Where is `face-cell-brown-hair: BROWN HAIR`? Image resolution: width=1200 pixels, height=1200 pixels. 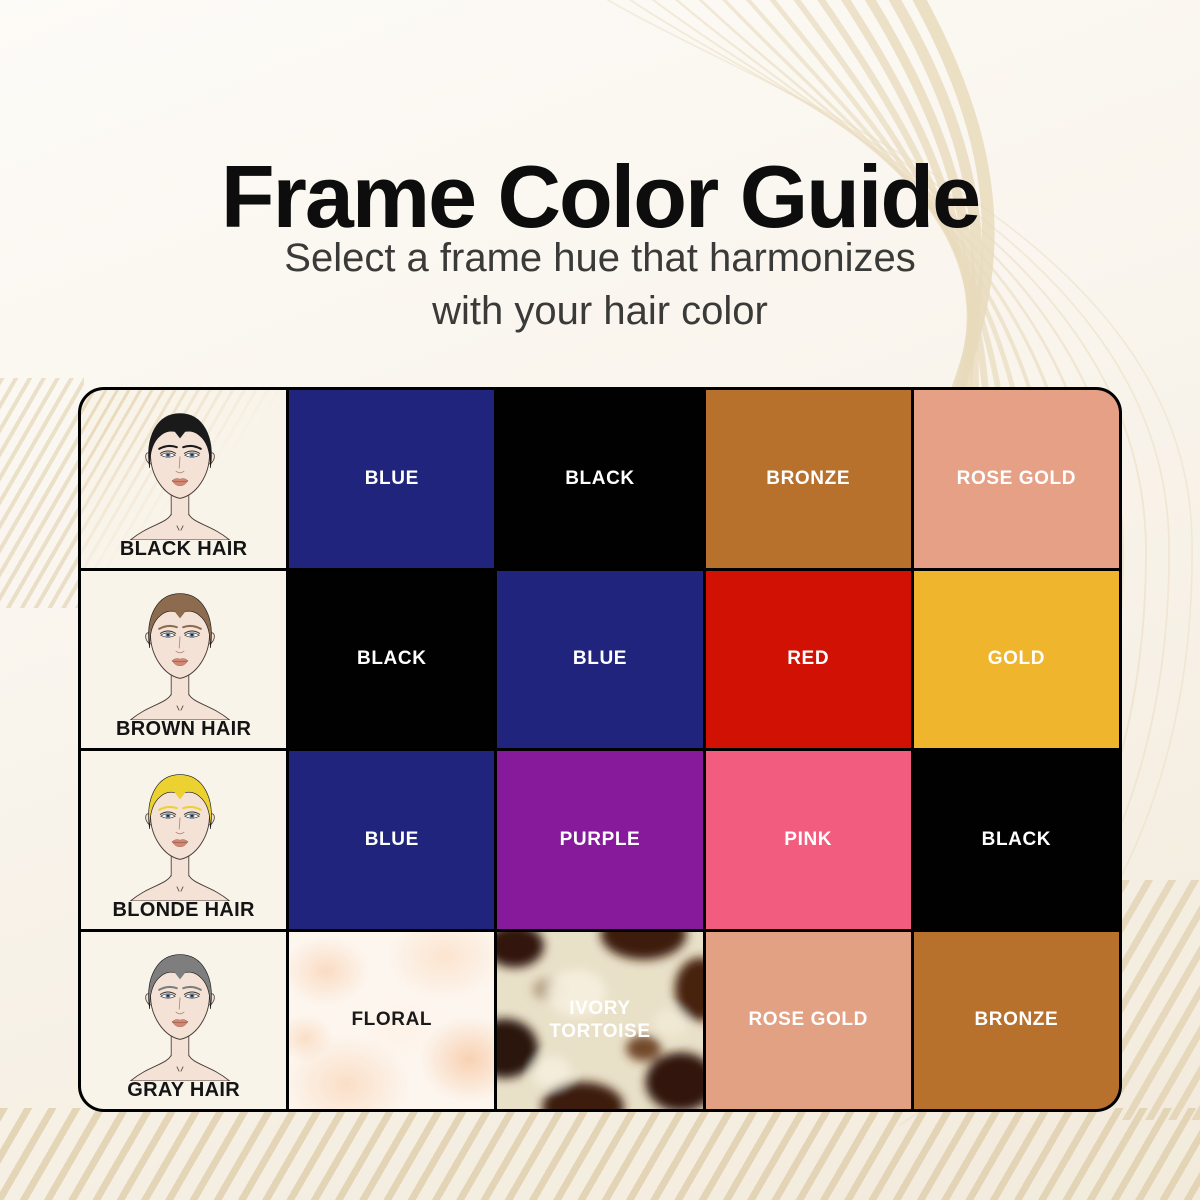 face-cell-brown-hair: BROWN HAIR is located at coordinates (184, 659).